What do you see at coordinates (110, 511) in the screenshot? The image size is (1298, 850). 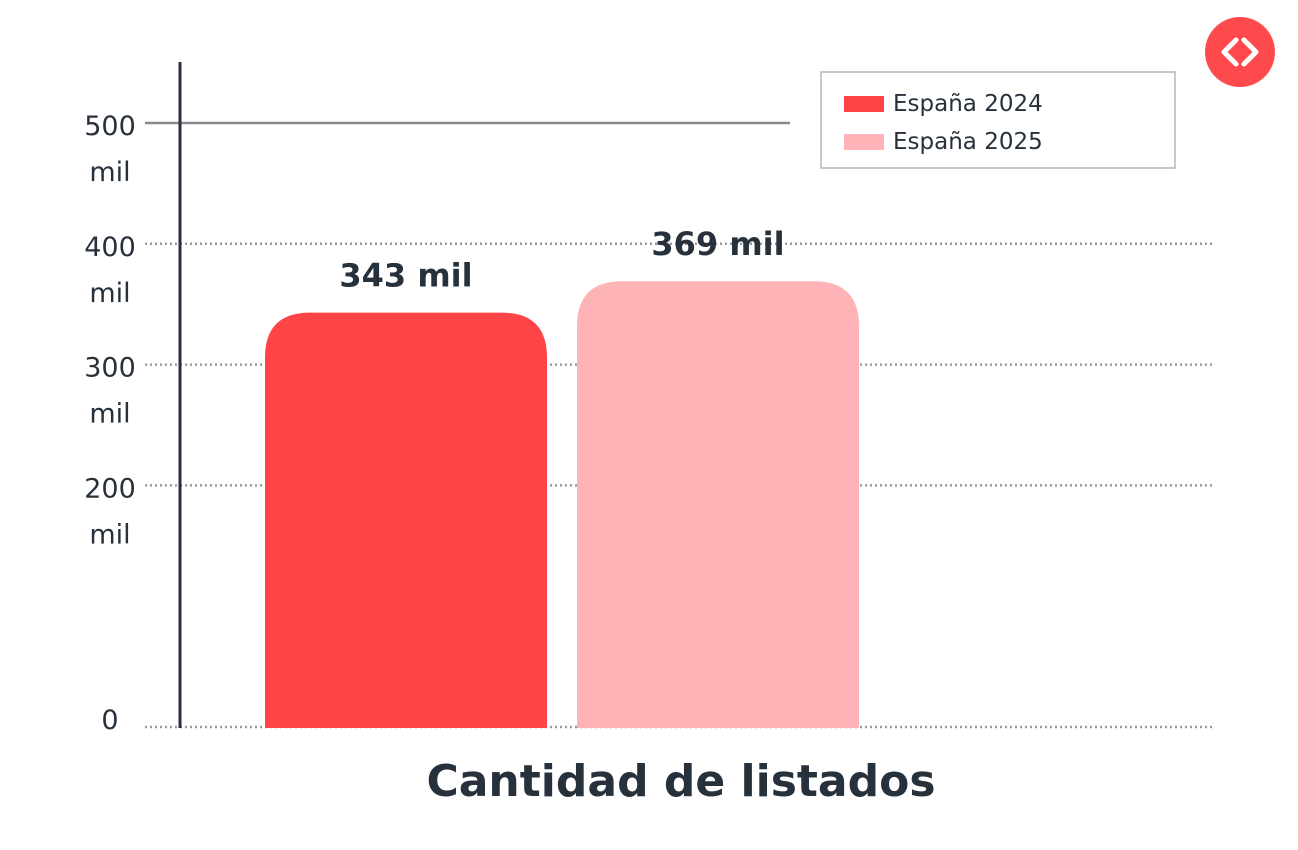 I see `y-tick-label: 200 mil` at bounding box center [110, 511].